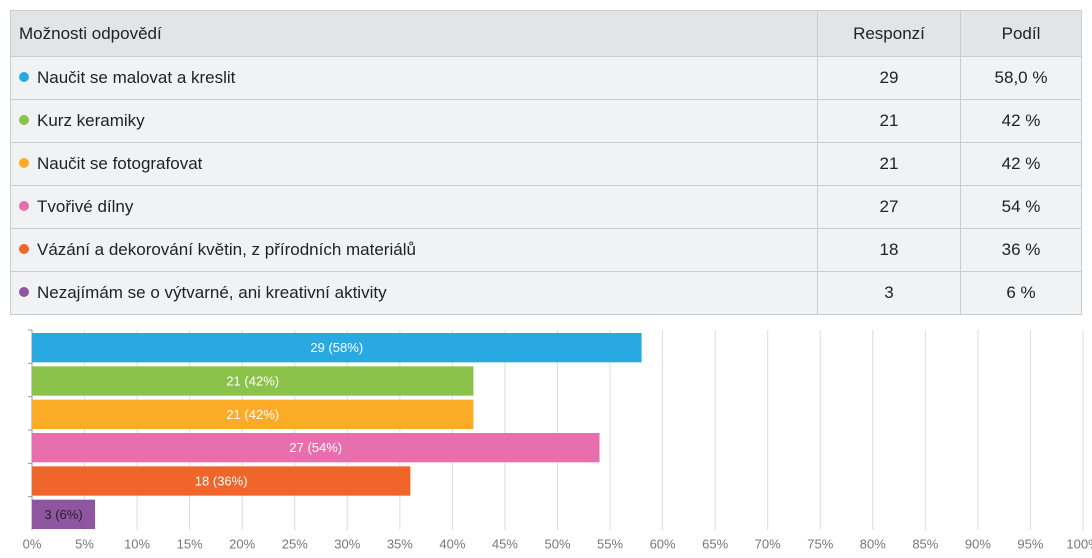  What do you see at coordinates (1079, 543) in the screenshot?
I see `x-tick-label: 100%` at bounding box center [1079, 543].